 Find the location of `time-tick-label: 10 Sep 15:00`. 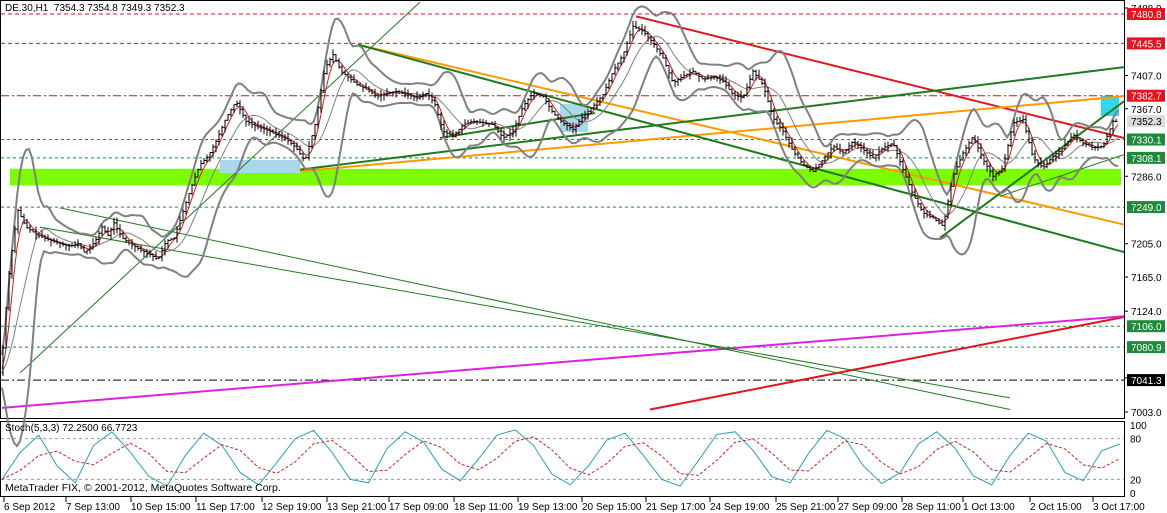

time-tick-label: 10 Sep 15:00 is located at coordinates (161, 507).